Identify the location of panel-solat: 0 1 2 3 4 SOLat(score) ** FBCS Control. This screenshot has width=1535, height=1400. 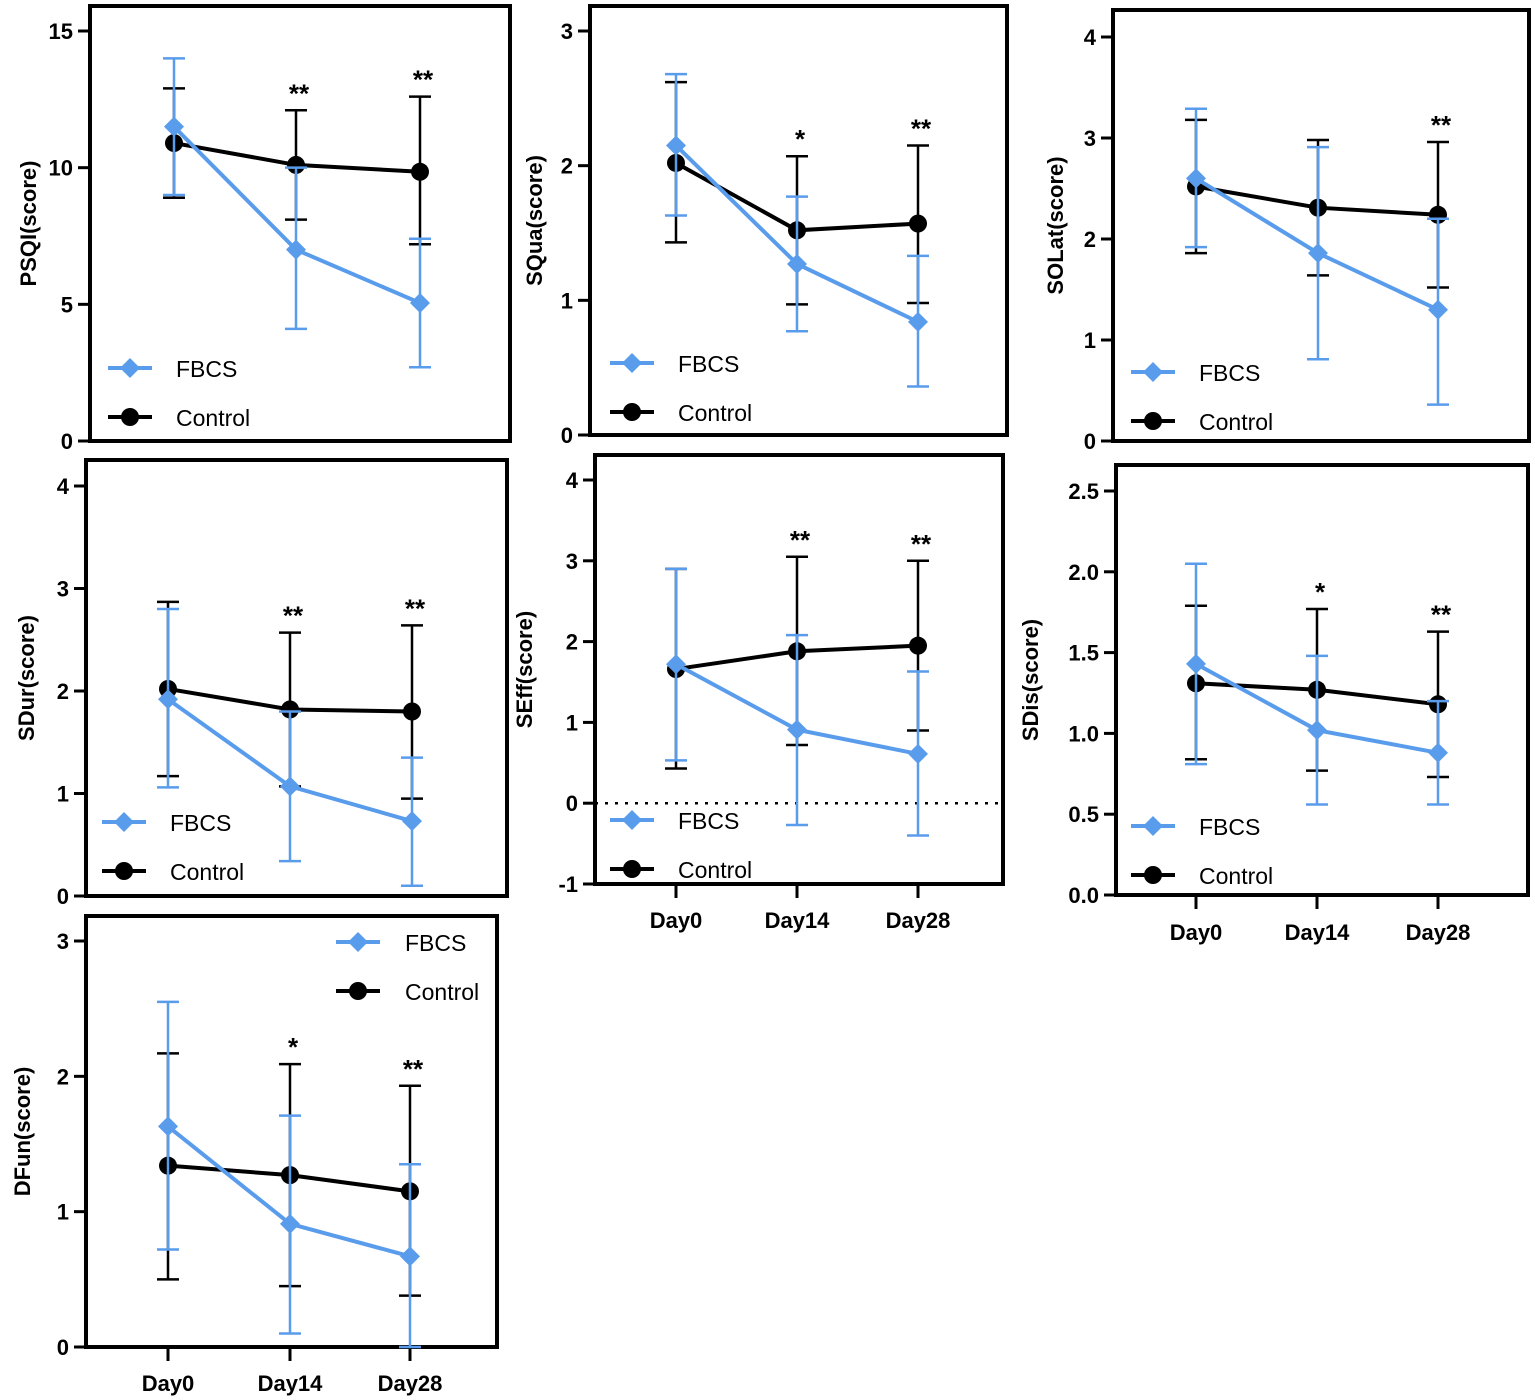
(1287, 231).